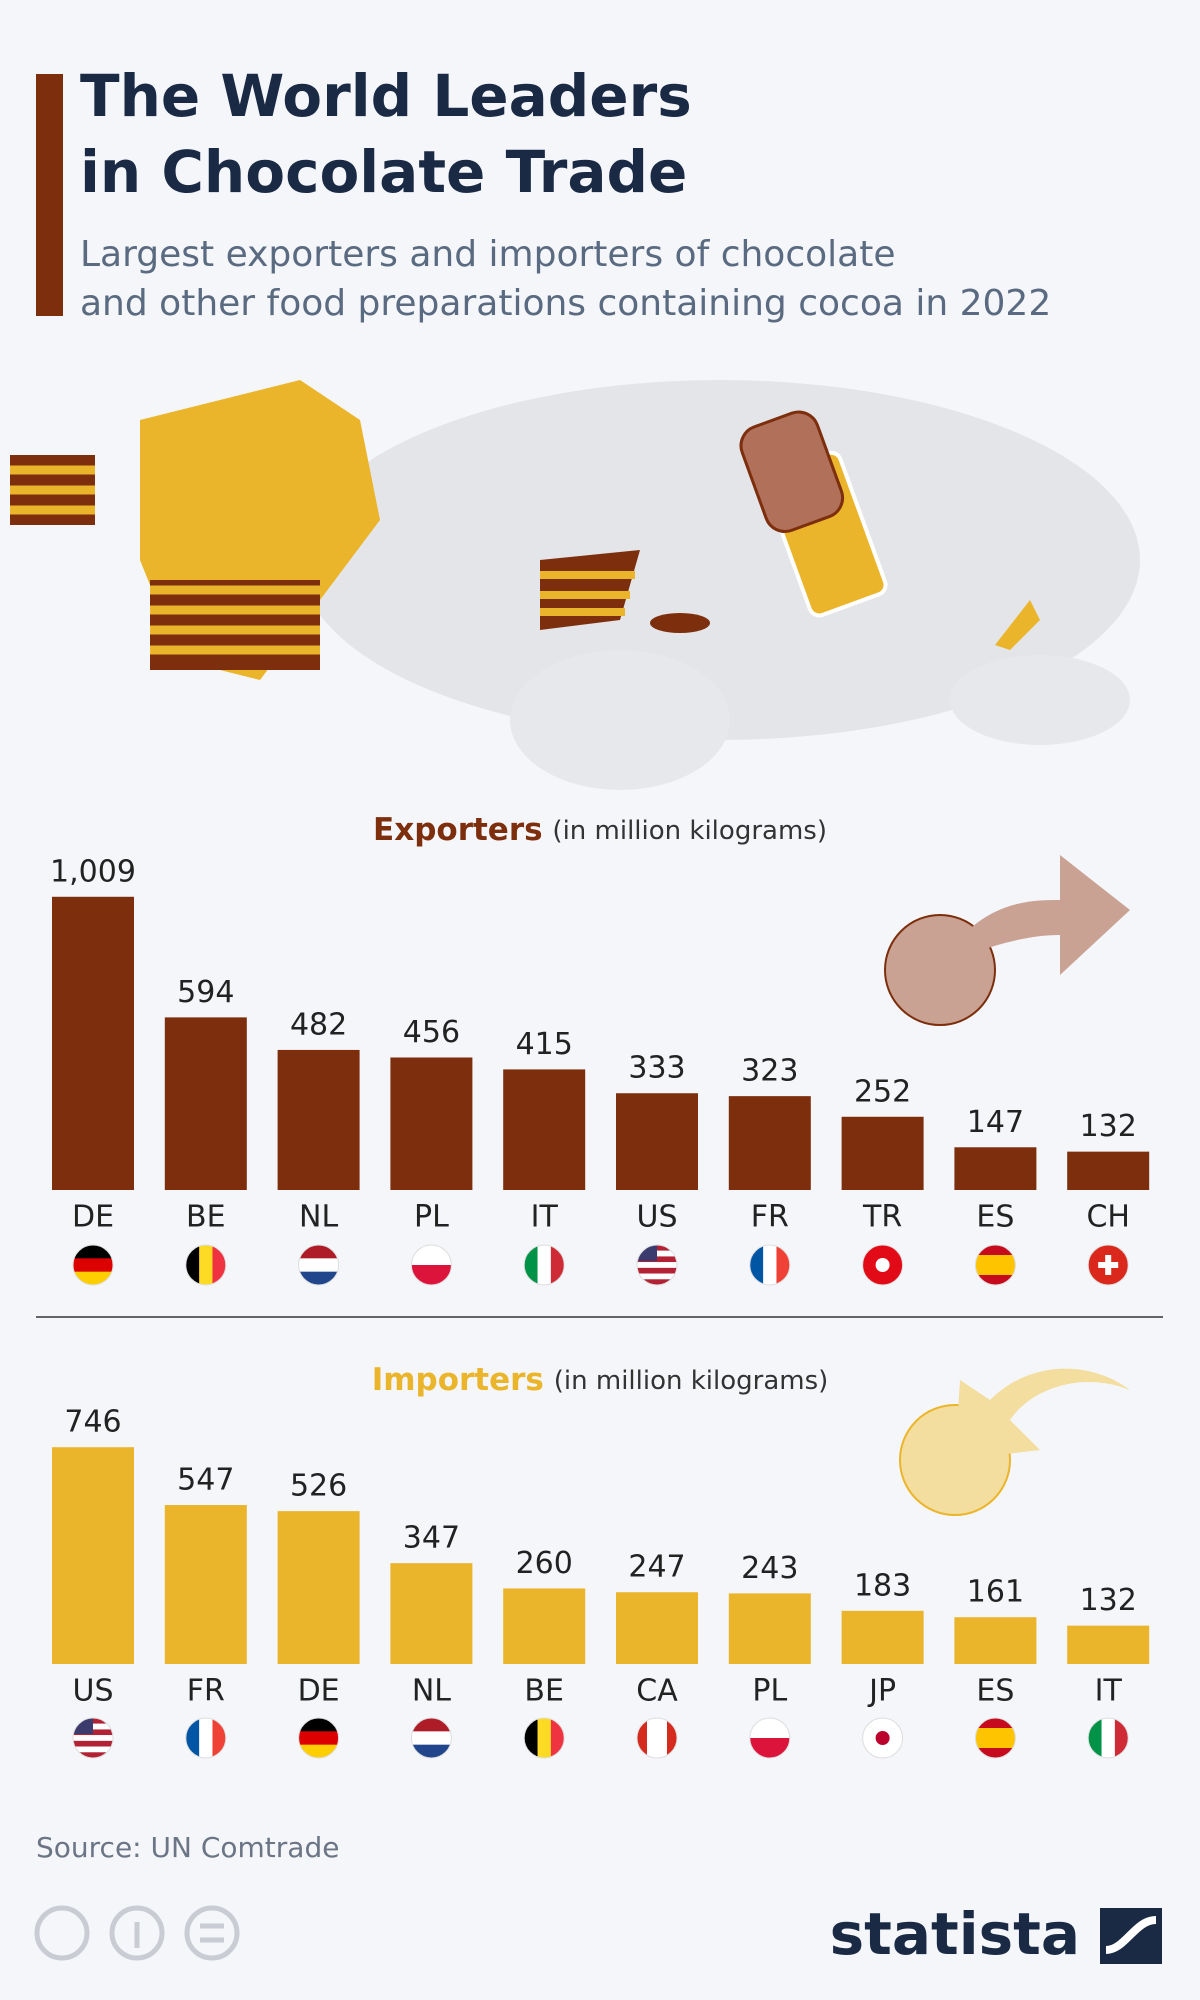 Image resolution: width=1200 pixels, height=2000 pixels. What do you see at coordinates (92, 1422) in the screenshot?
I see `value-label: 746` at bounding box center [92, 1422].